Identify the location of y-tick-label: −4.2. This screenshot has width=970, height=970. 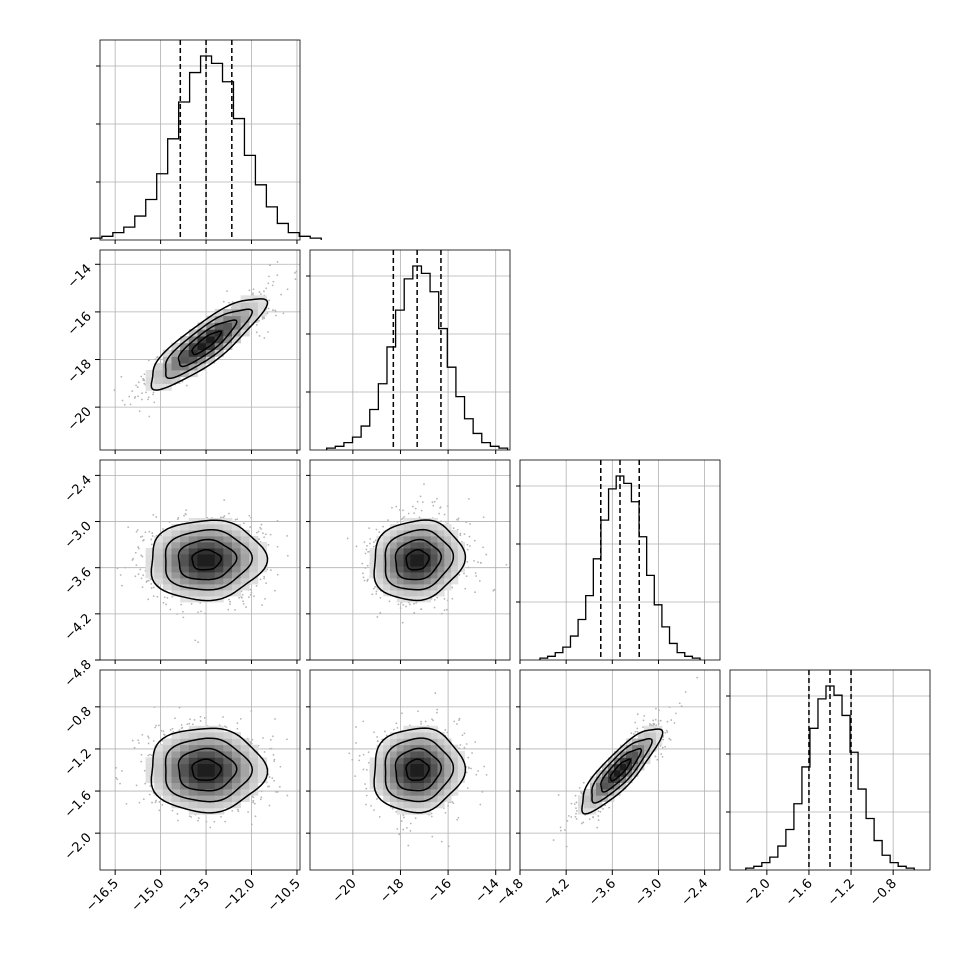
(78, 627).